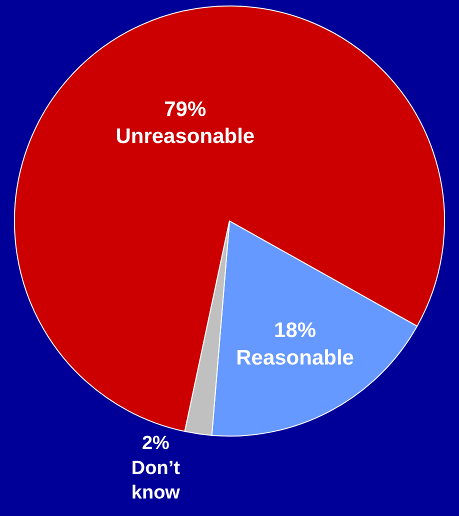 The height and width of the screenshot is (516, 459). Describe the element at coordinates (156, 443) in the screenshot. I see `data-label: 2%` at that location.